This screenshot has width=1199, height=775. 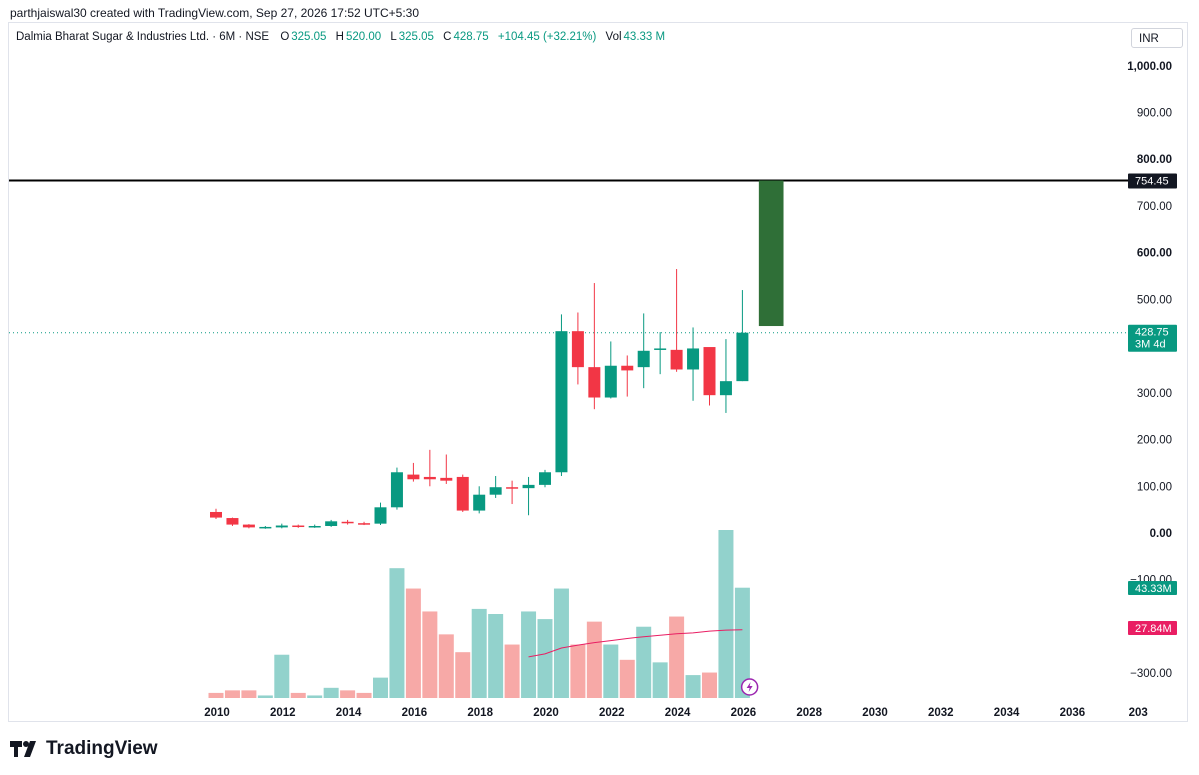 I want to click on tradingview-logo-icon, so click(x=23, y=749).